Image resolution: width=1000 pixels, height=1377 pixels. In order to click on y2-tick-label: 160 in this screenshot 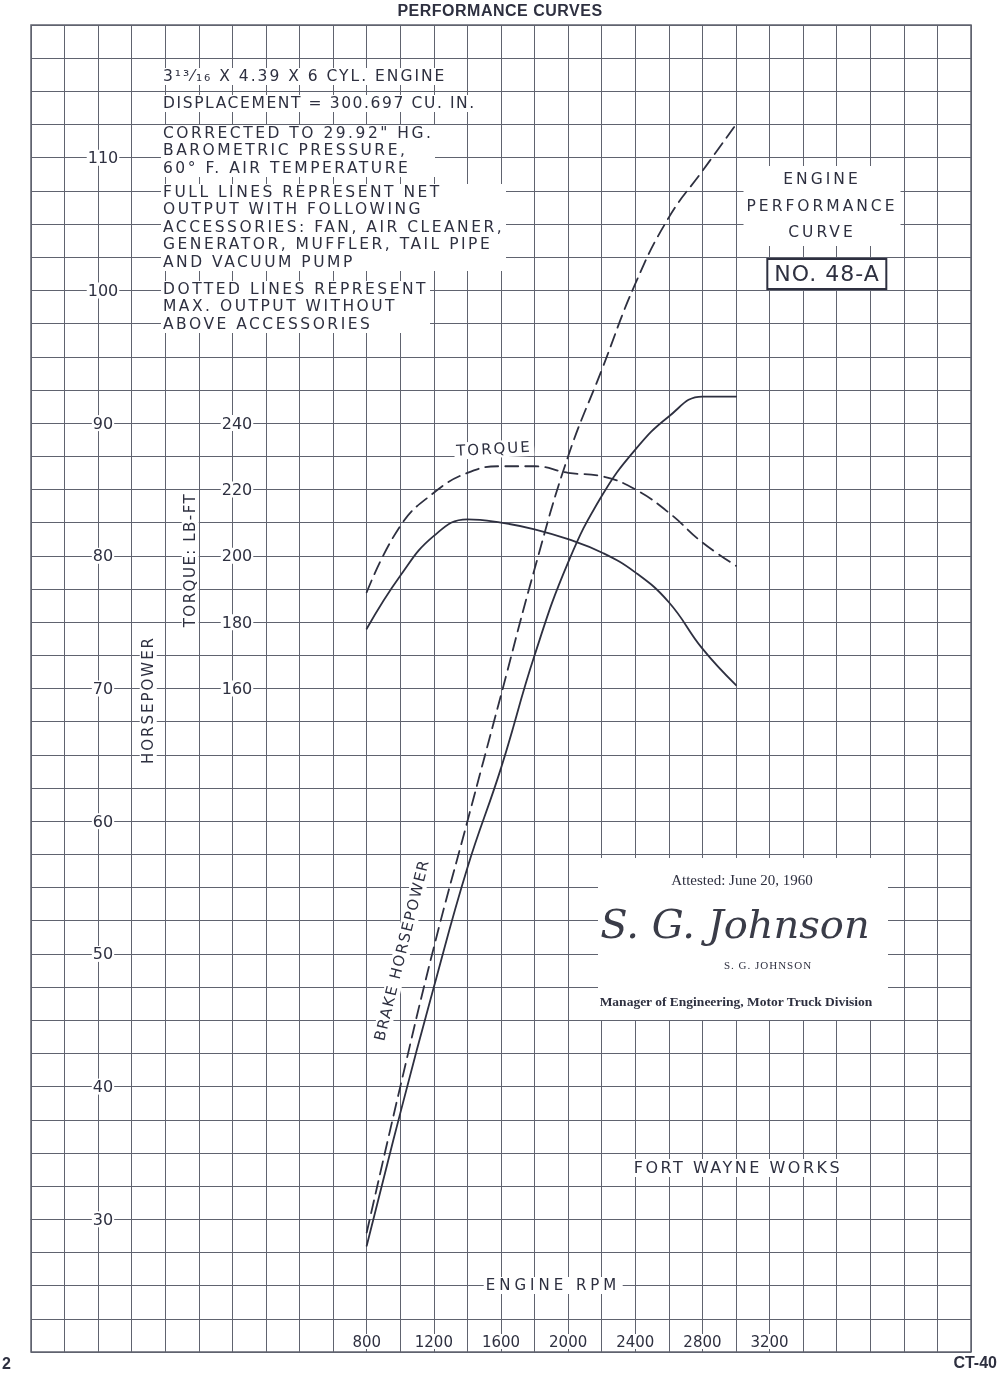, I will do `click(237, 688)`.